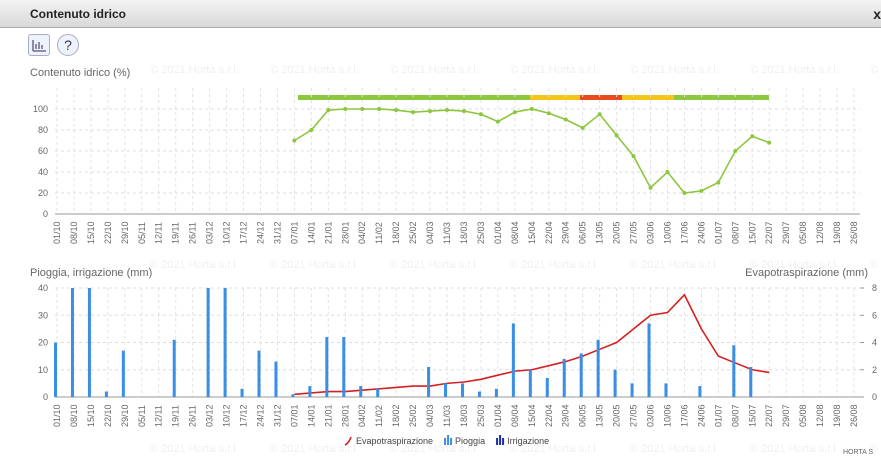  I want to click on y-tick-label: 40, so click(43, 172).